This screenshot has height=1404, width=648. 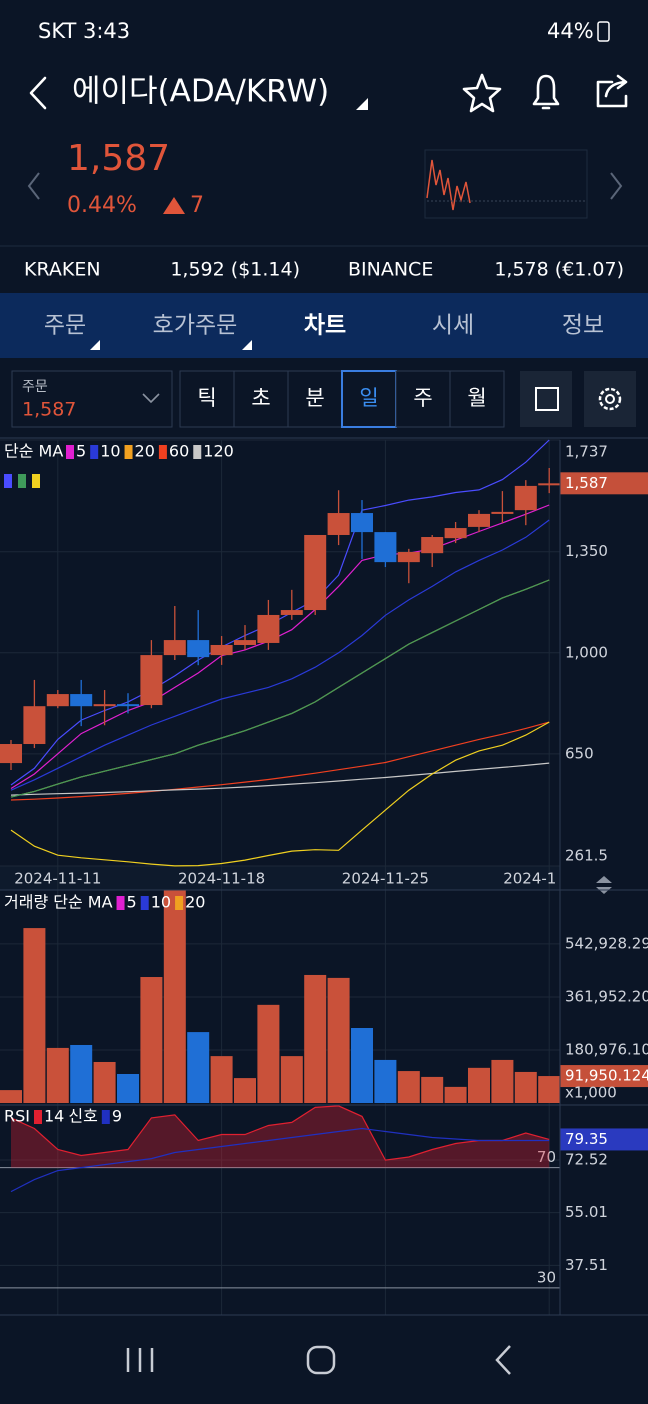 What do you see at coordinates (362, 104) in the screenshot?
I see `title-dropdown` at bounding box center [362, 104].